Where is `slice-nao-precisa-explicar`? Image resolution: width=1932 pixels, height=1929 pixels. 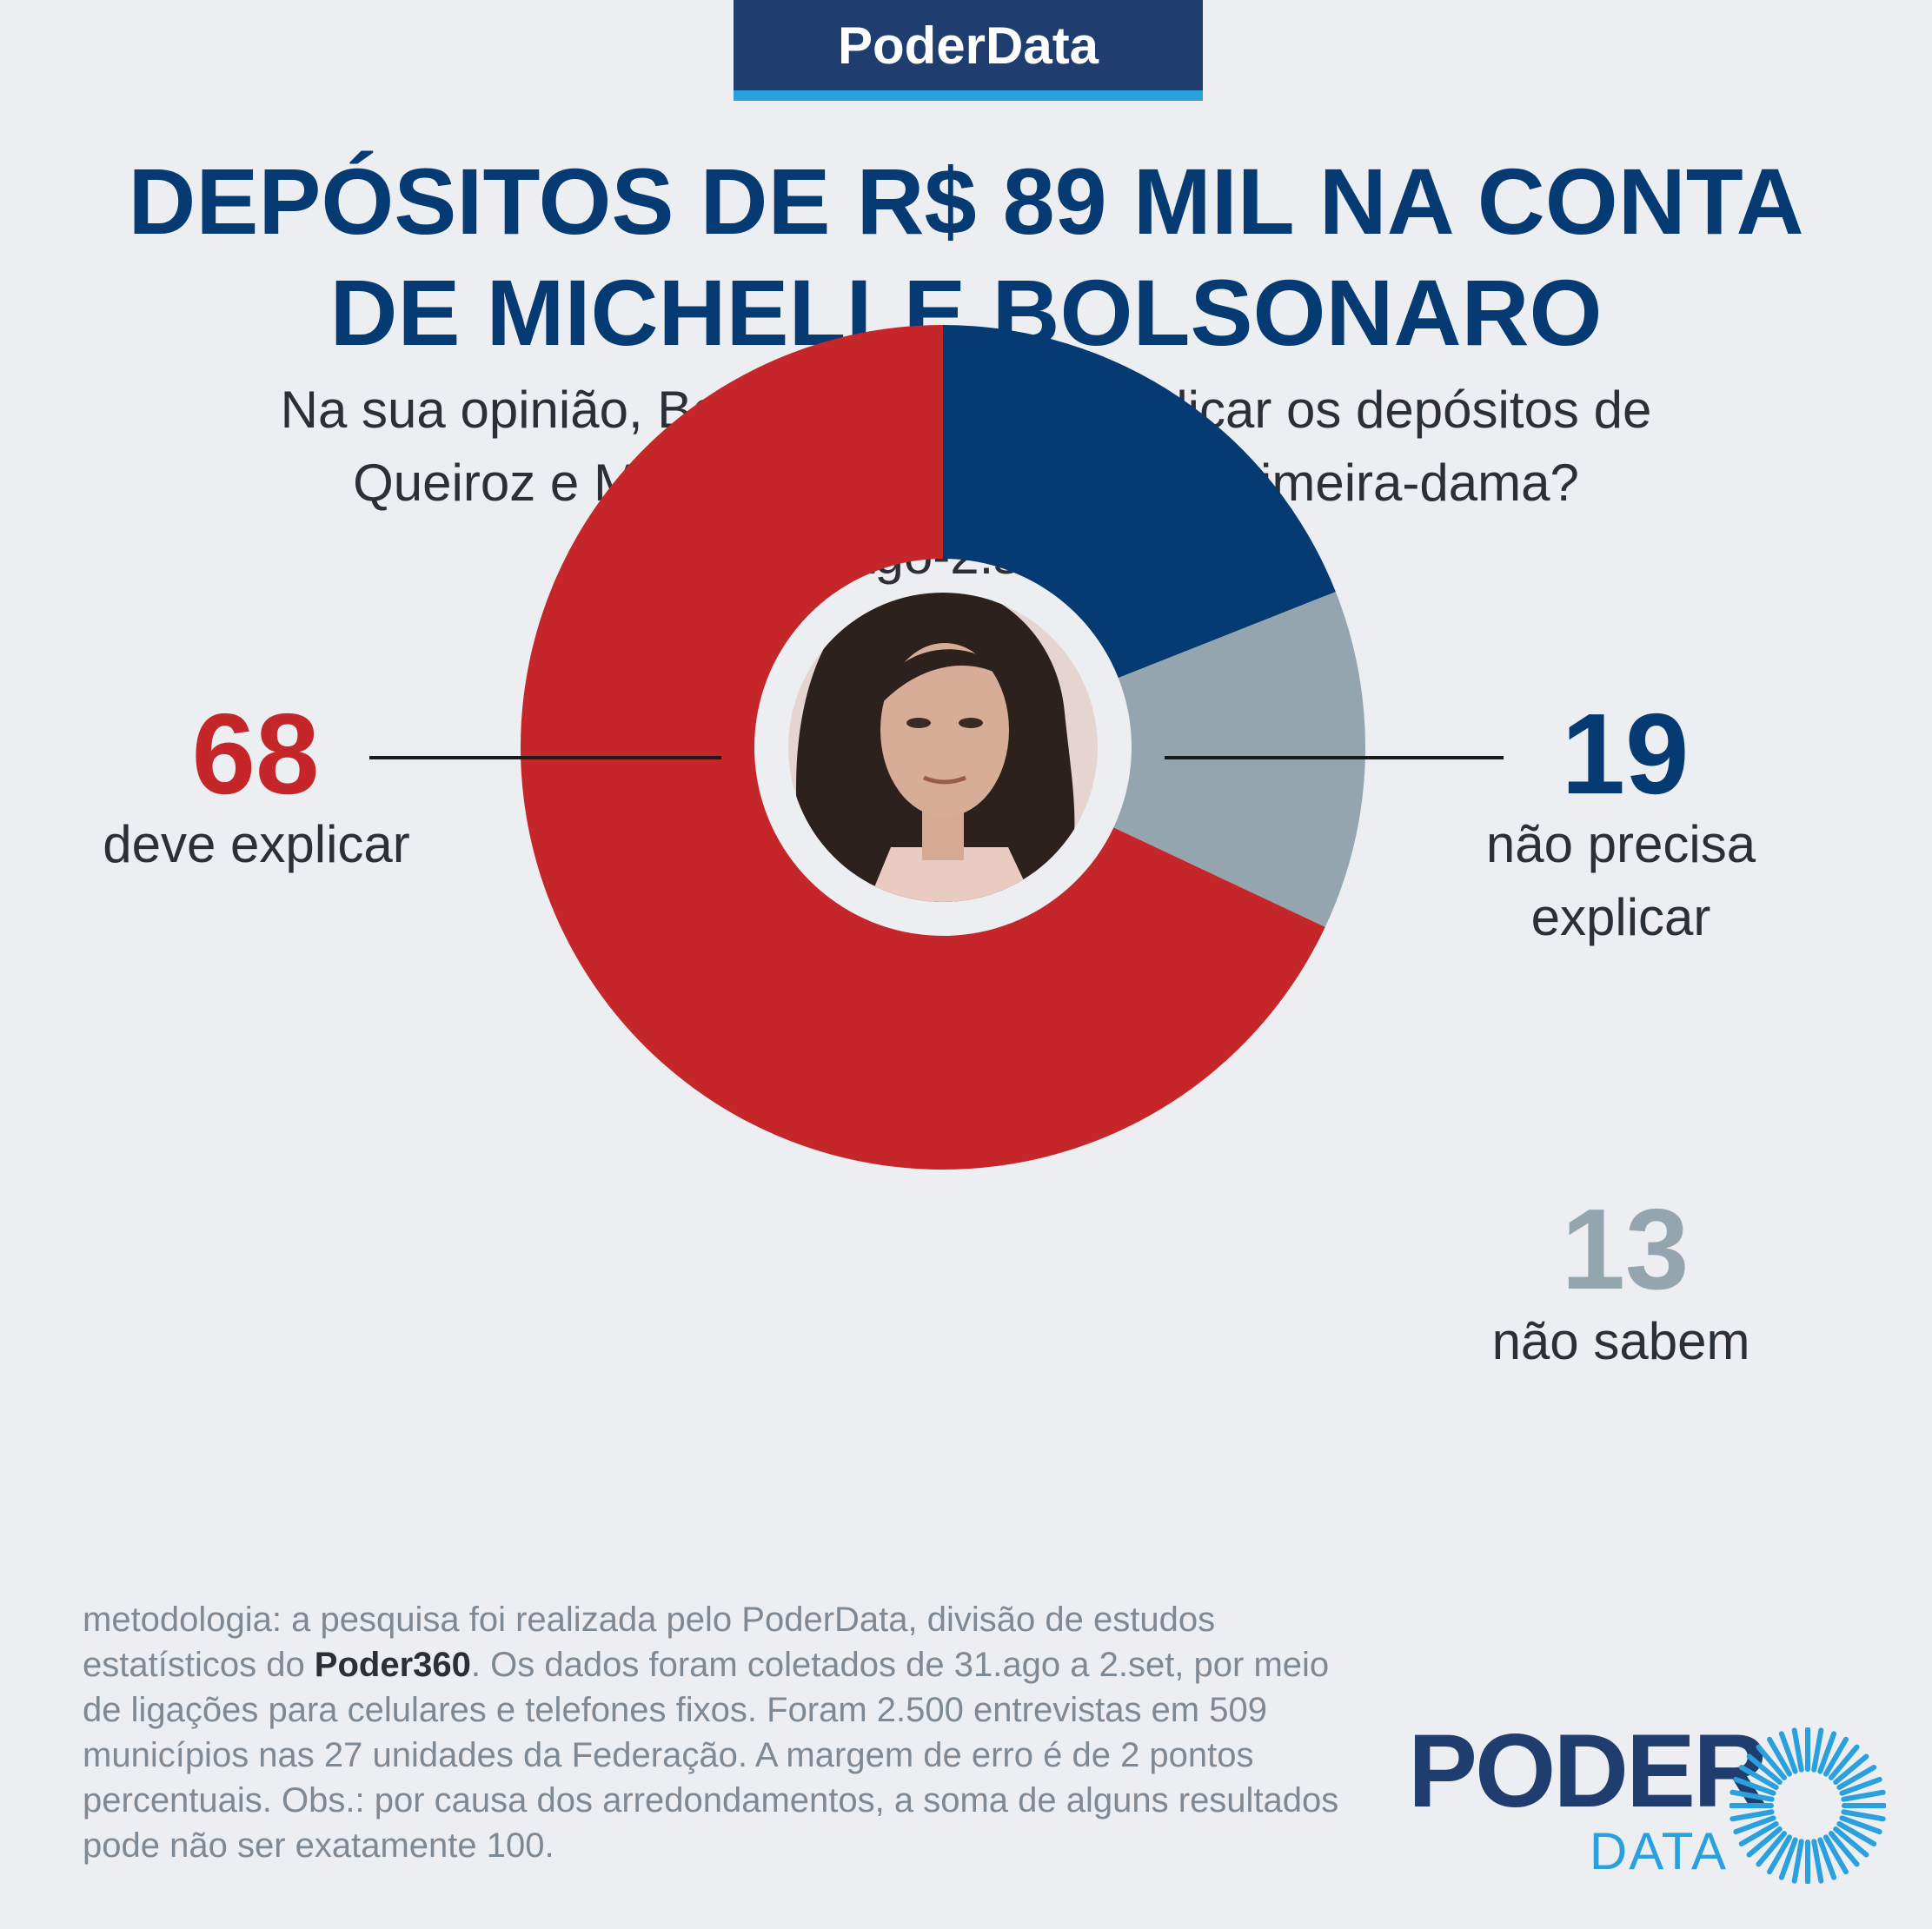 slice-nao-precisa-explicar is located at coordinates (1139, 502).